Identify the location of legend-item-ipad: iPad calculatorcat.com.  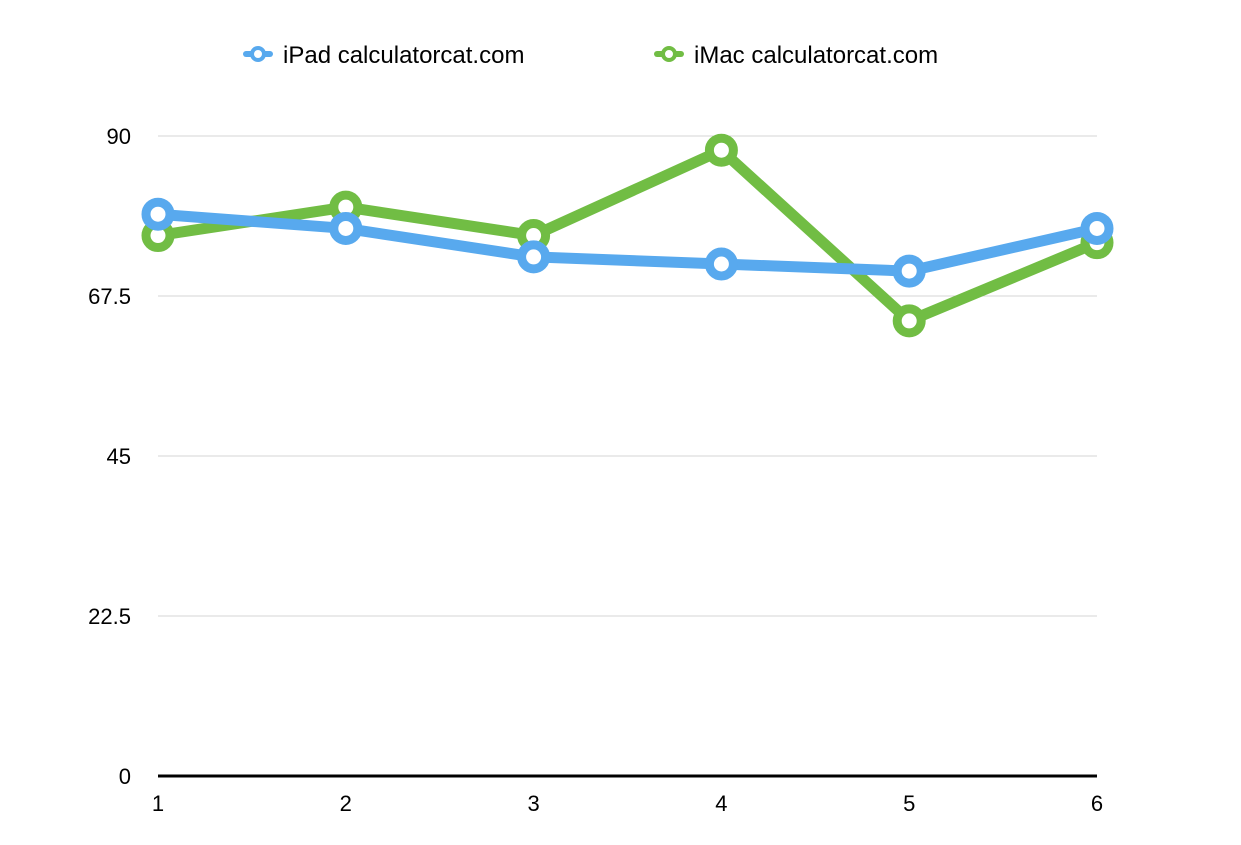
(383, 55).